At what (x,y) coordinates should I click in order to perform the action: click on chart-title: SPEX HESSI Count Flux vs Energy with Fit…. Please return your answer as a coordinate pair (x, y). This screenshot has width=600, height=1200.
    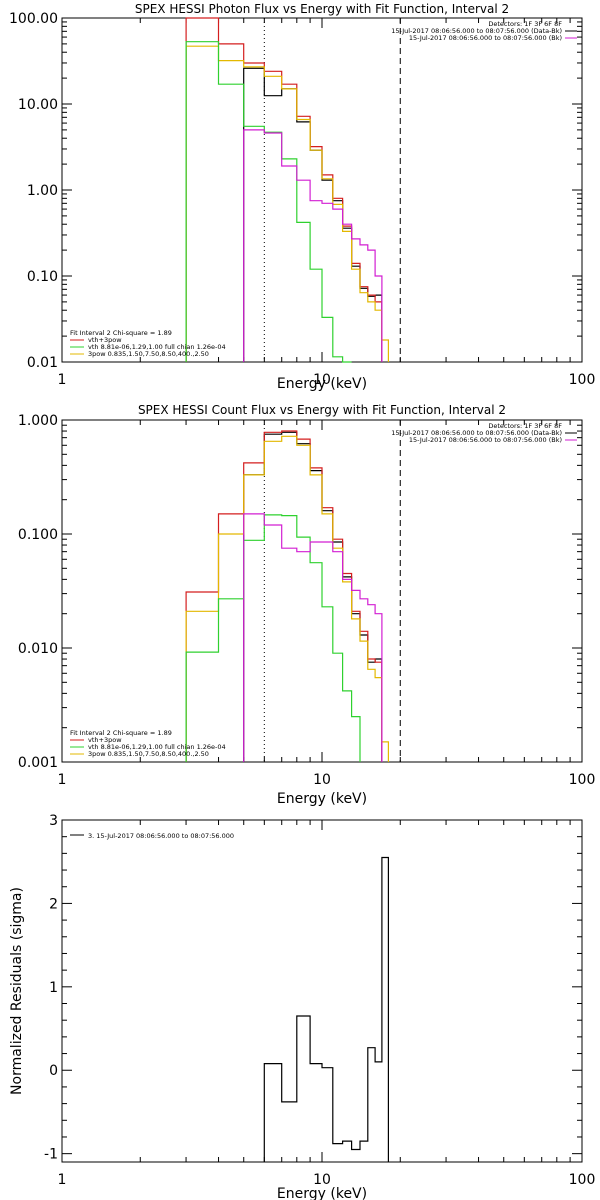
    Looking at the image, I should click on (322, 410).